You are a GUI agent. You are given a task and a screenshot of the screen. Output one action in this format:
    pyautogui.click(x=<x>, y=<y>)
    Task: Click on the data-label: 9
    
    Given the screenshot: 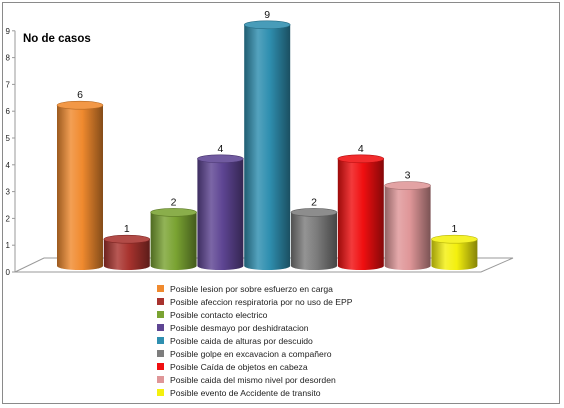 What is the action you would take?
    pyautogui.click(x=267, y=15)
    